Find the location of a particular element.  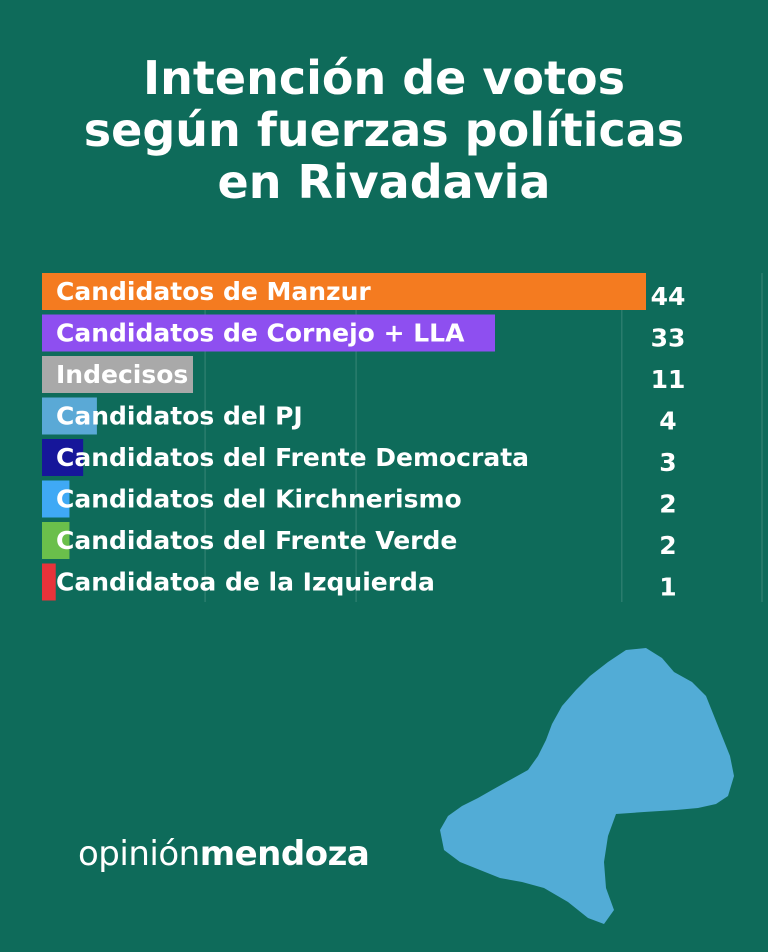

category-label-2: Indecisos is located at coordinates (122, 374).